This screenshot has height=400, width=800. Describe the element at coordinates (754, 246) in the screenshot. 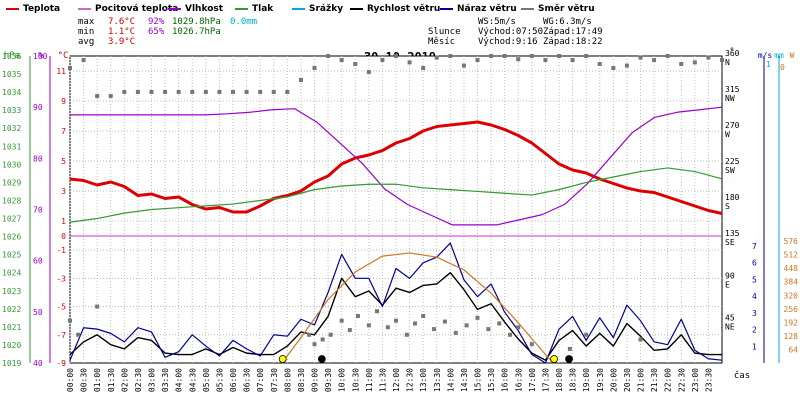

I see `tick-label-ms: 7` at that location.